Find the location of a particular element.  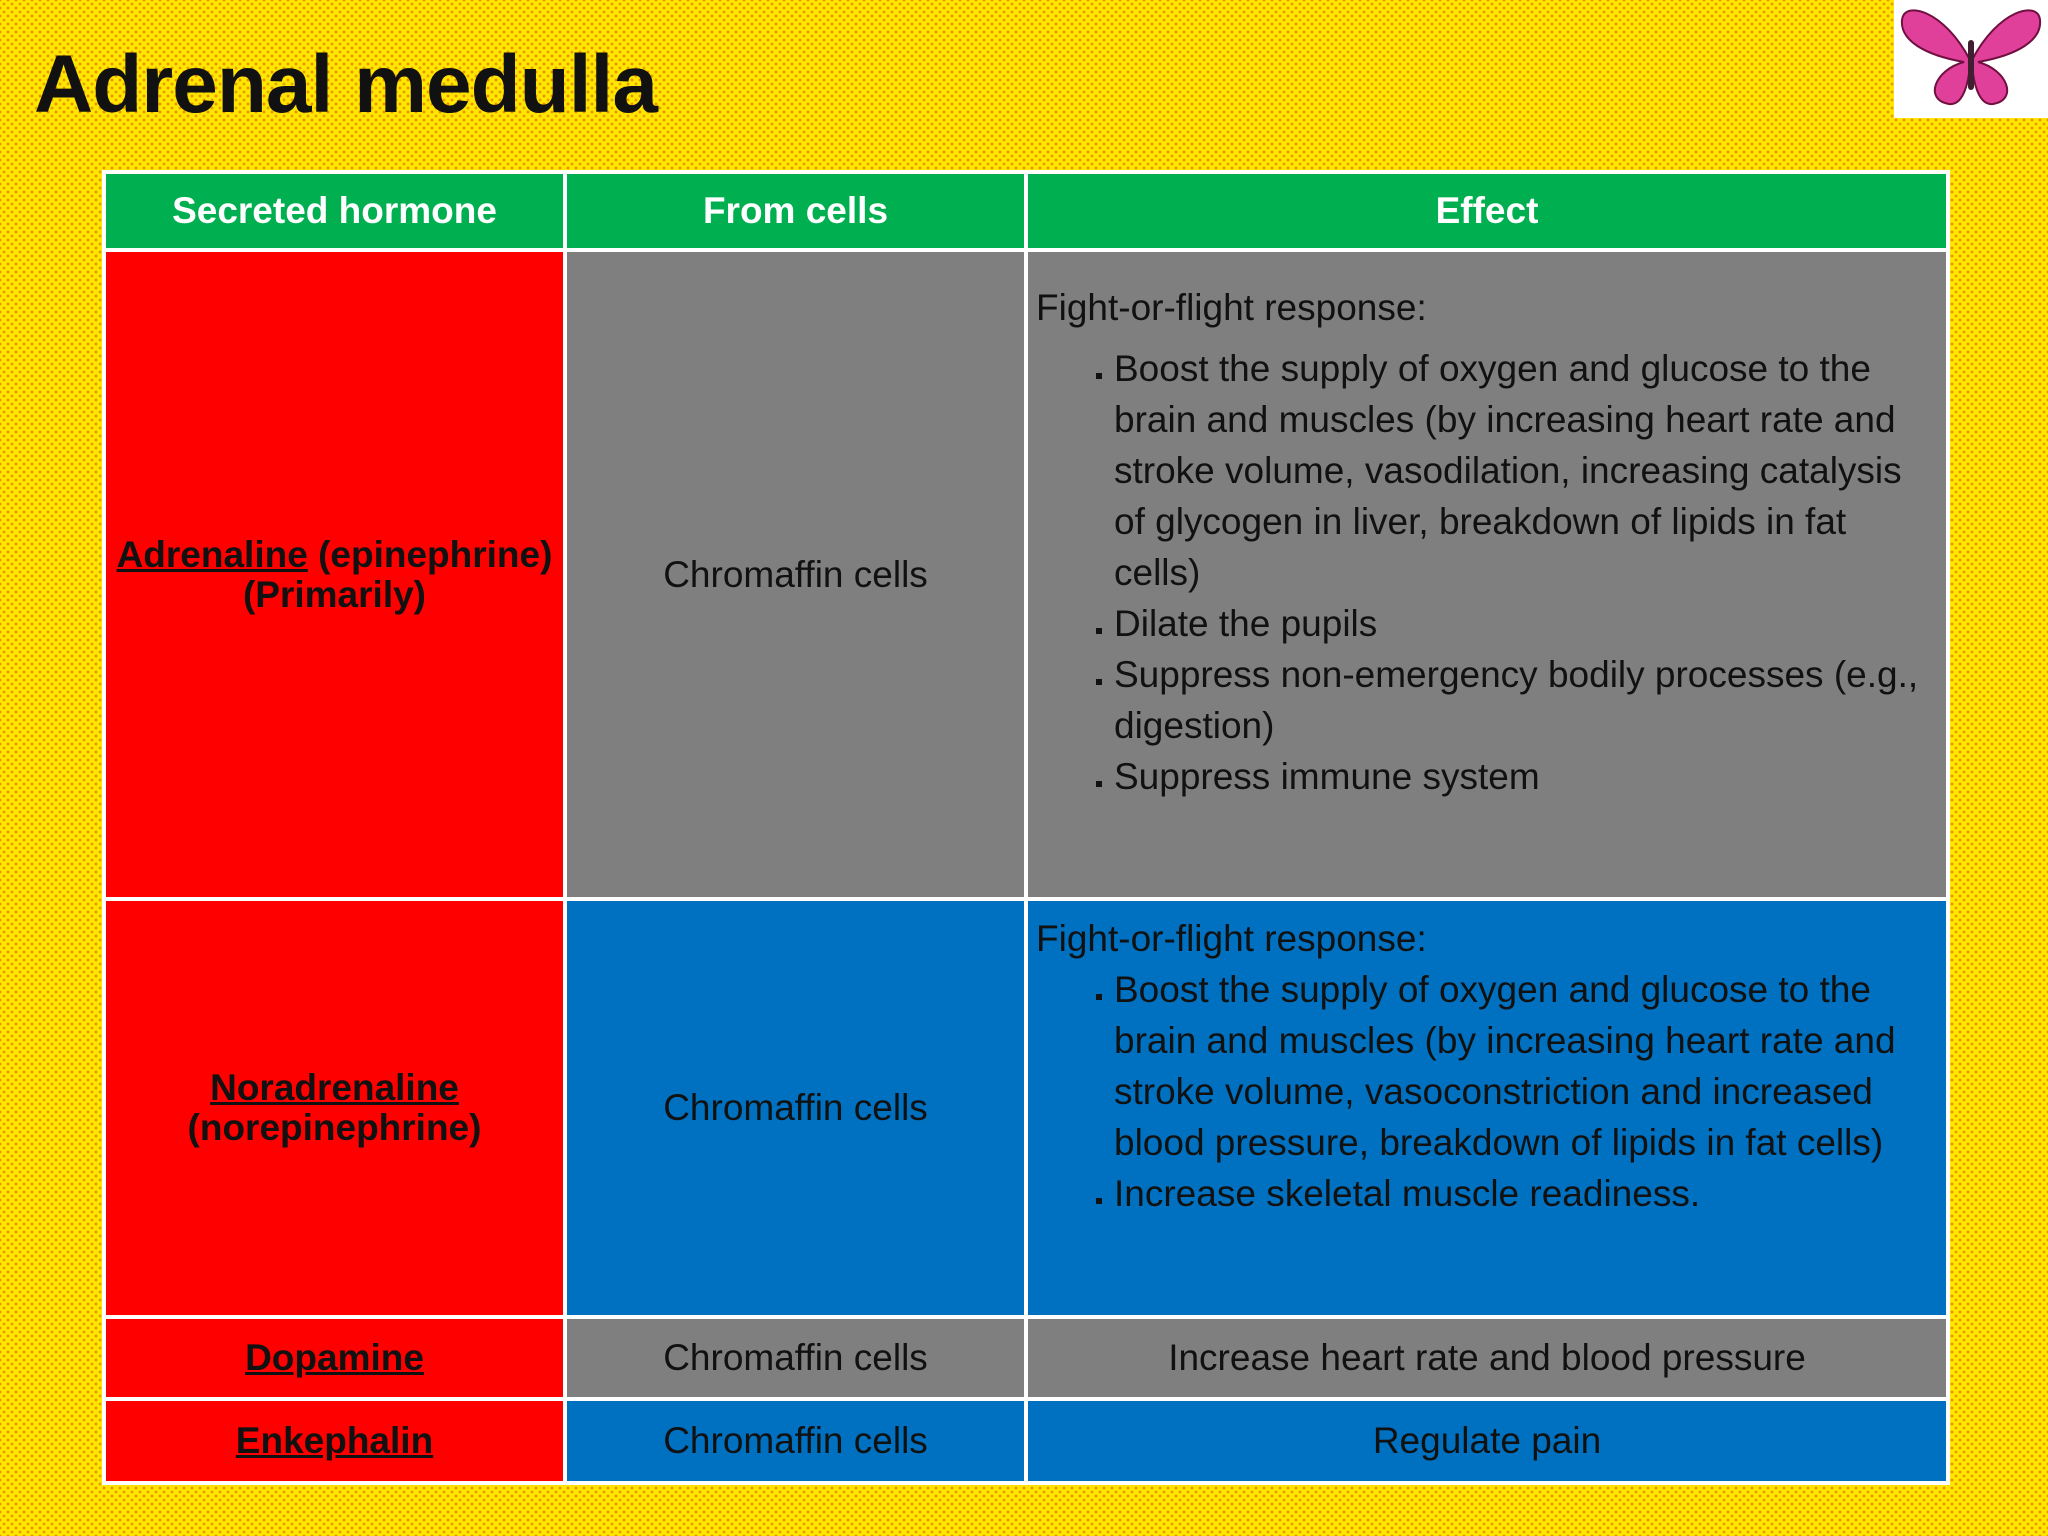

header-cell: Secreted hormone is located at coordinates (334, 211).